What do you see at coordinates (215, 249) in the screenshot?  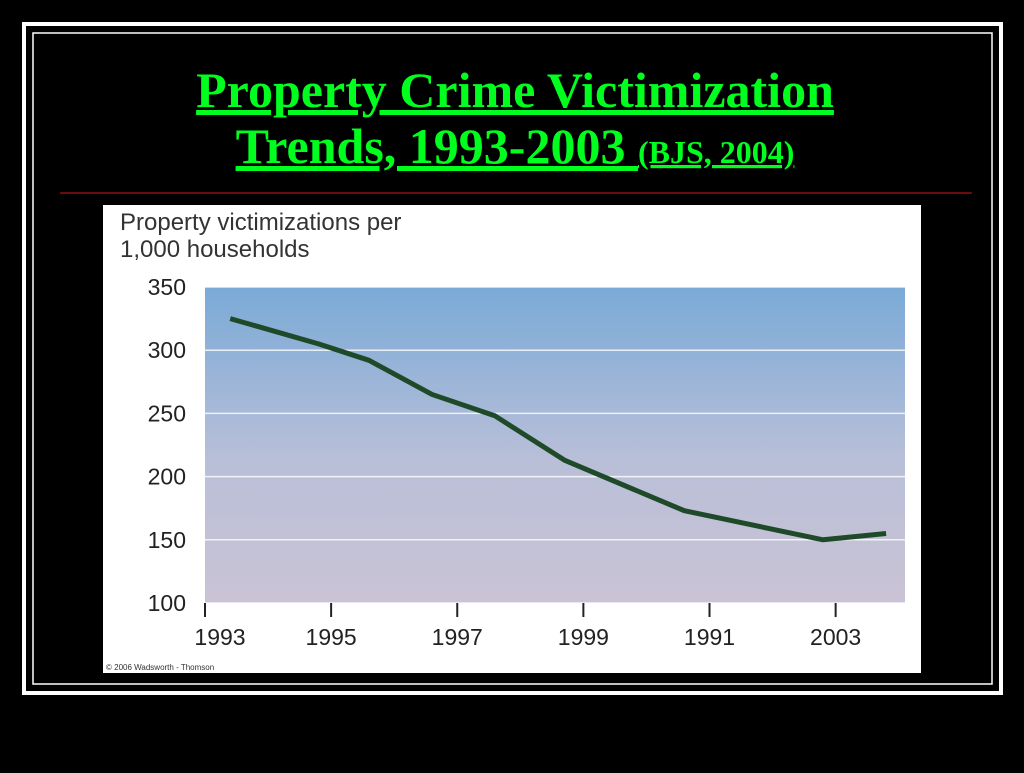 I see `y-axis-label: 1,000 households` at bounding box center [215, 249].